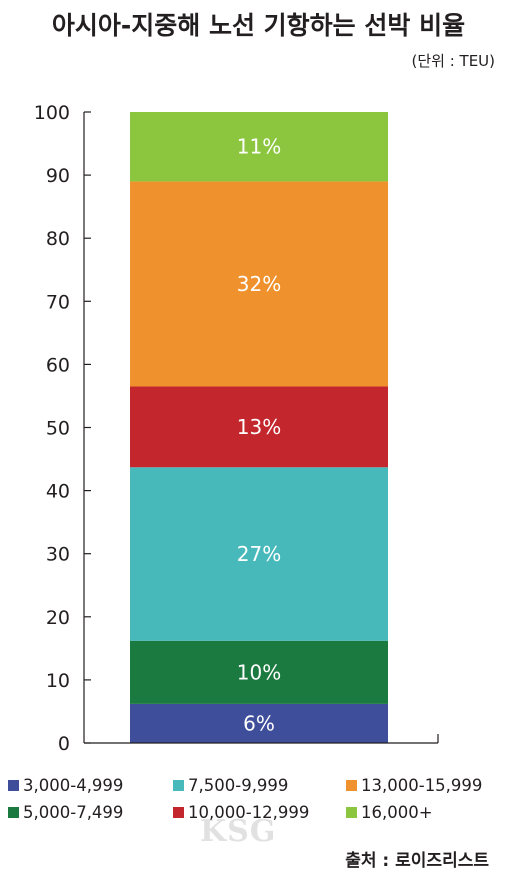 This screenshot has width=517, height=880. I want to click on legend-item: 5,000-7,499, so click(65, 812).